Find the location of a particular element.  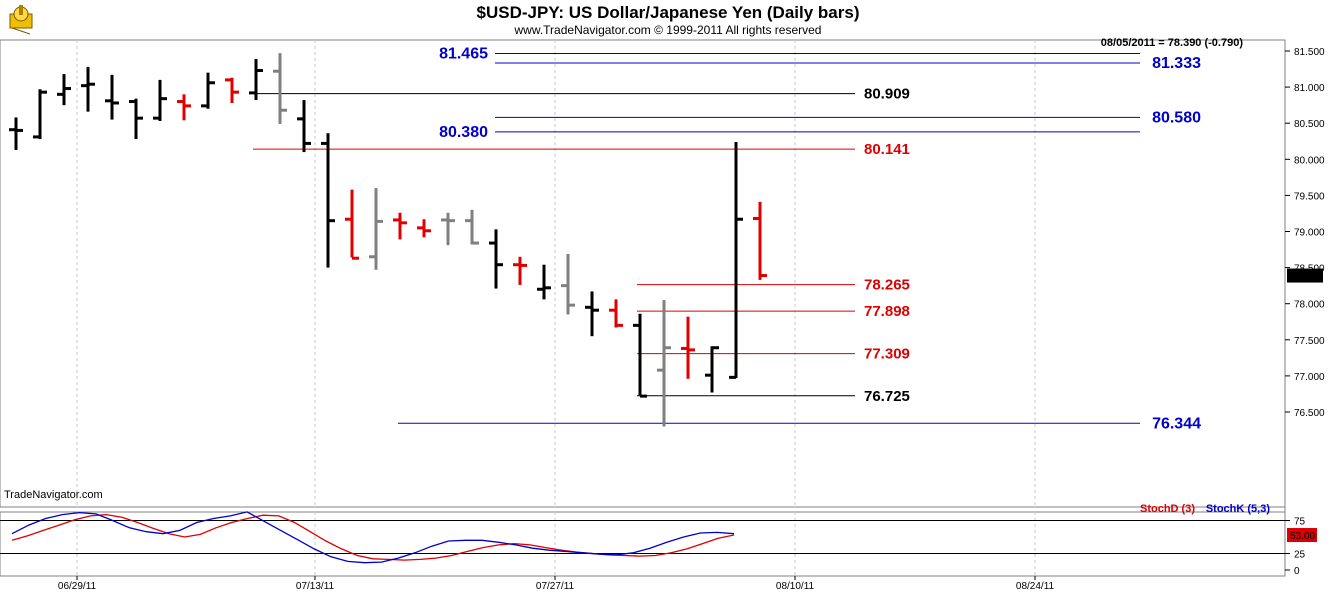

logo is located at coordinates (21, 20).